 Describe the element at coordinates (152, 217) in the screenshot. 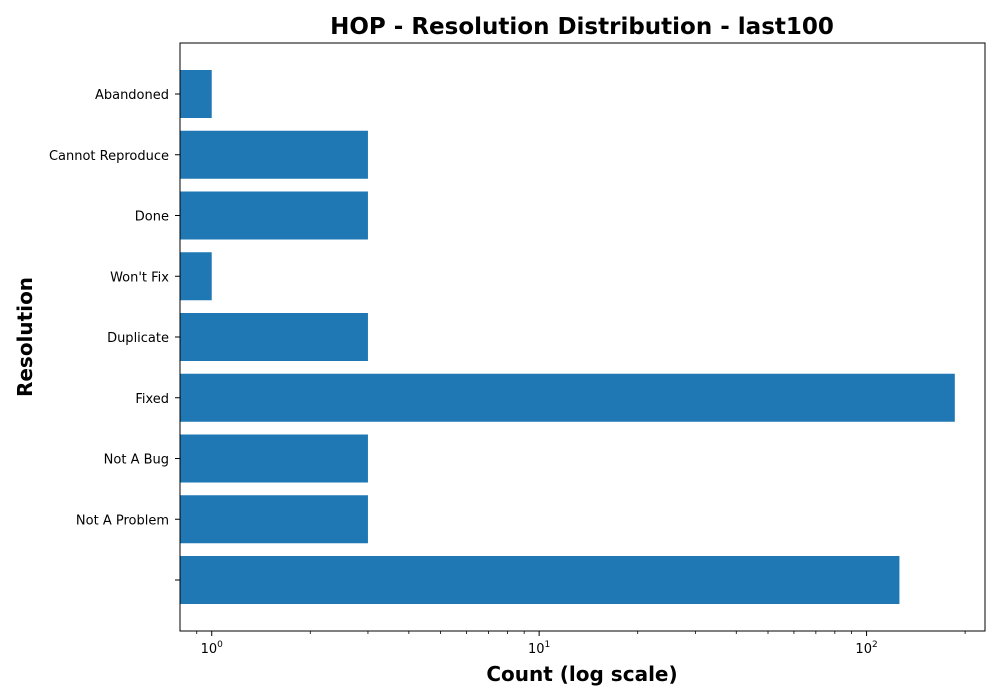

I see `y-tick-label: Done` at that location.